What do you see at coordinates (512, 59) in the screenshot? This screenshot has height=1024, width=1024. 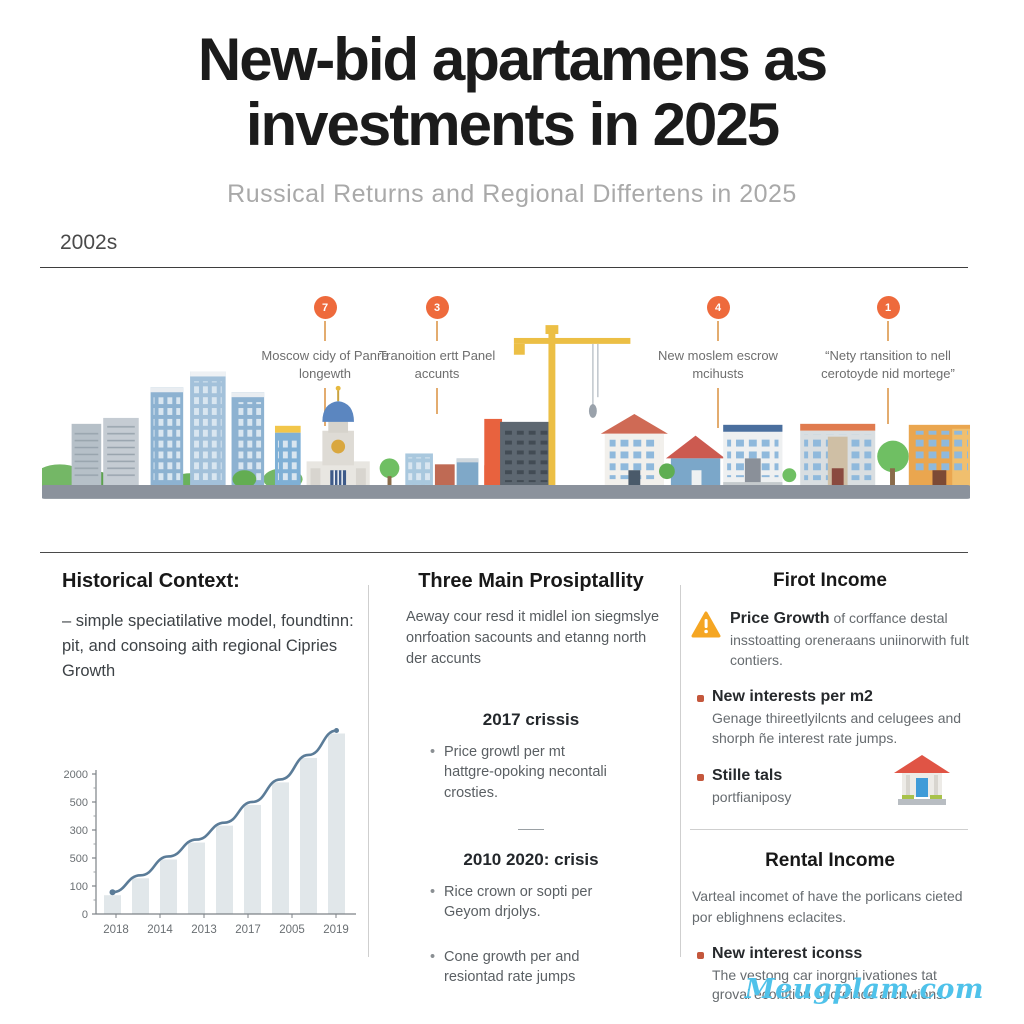 I see `title-line-1: New-bid apartamens as` at bounding box center [512, 59].